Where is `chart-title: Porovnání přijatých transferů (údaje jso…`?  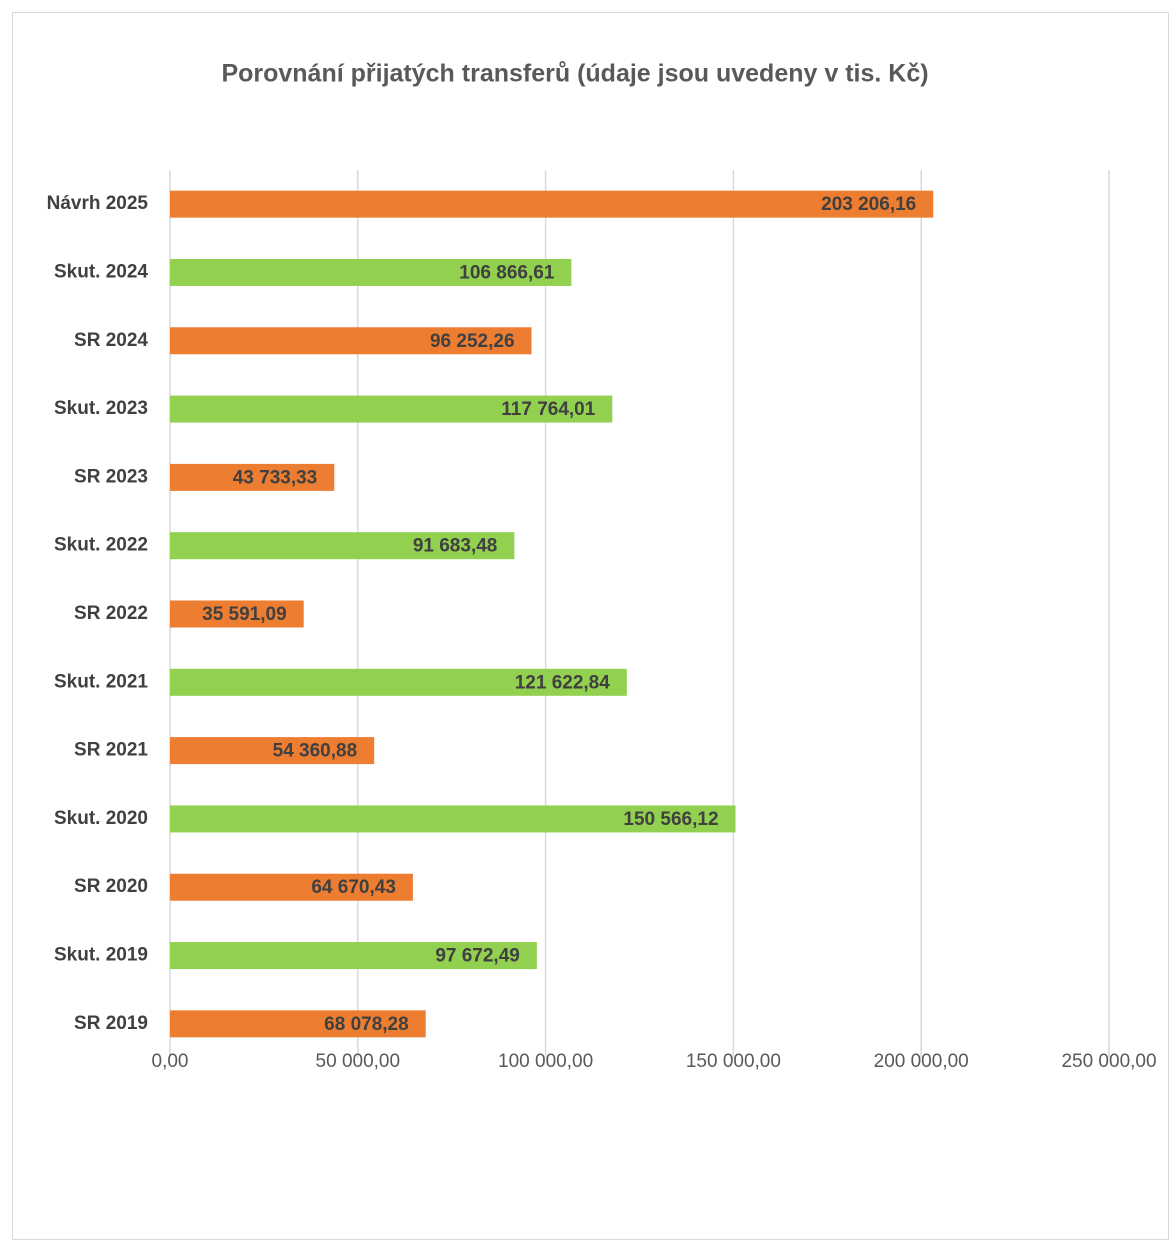
chart-title: Porovnání přijatých transferů (údaje jso… is located at coordinates (574, 74).